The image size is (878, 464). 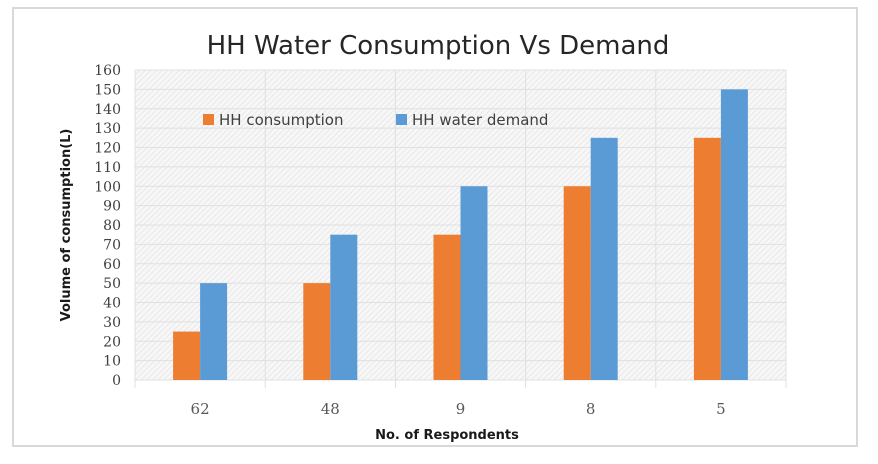 I want to click on x-tick-label: 9, so click(x=461, y=409).